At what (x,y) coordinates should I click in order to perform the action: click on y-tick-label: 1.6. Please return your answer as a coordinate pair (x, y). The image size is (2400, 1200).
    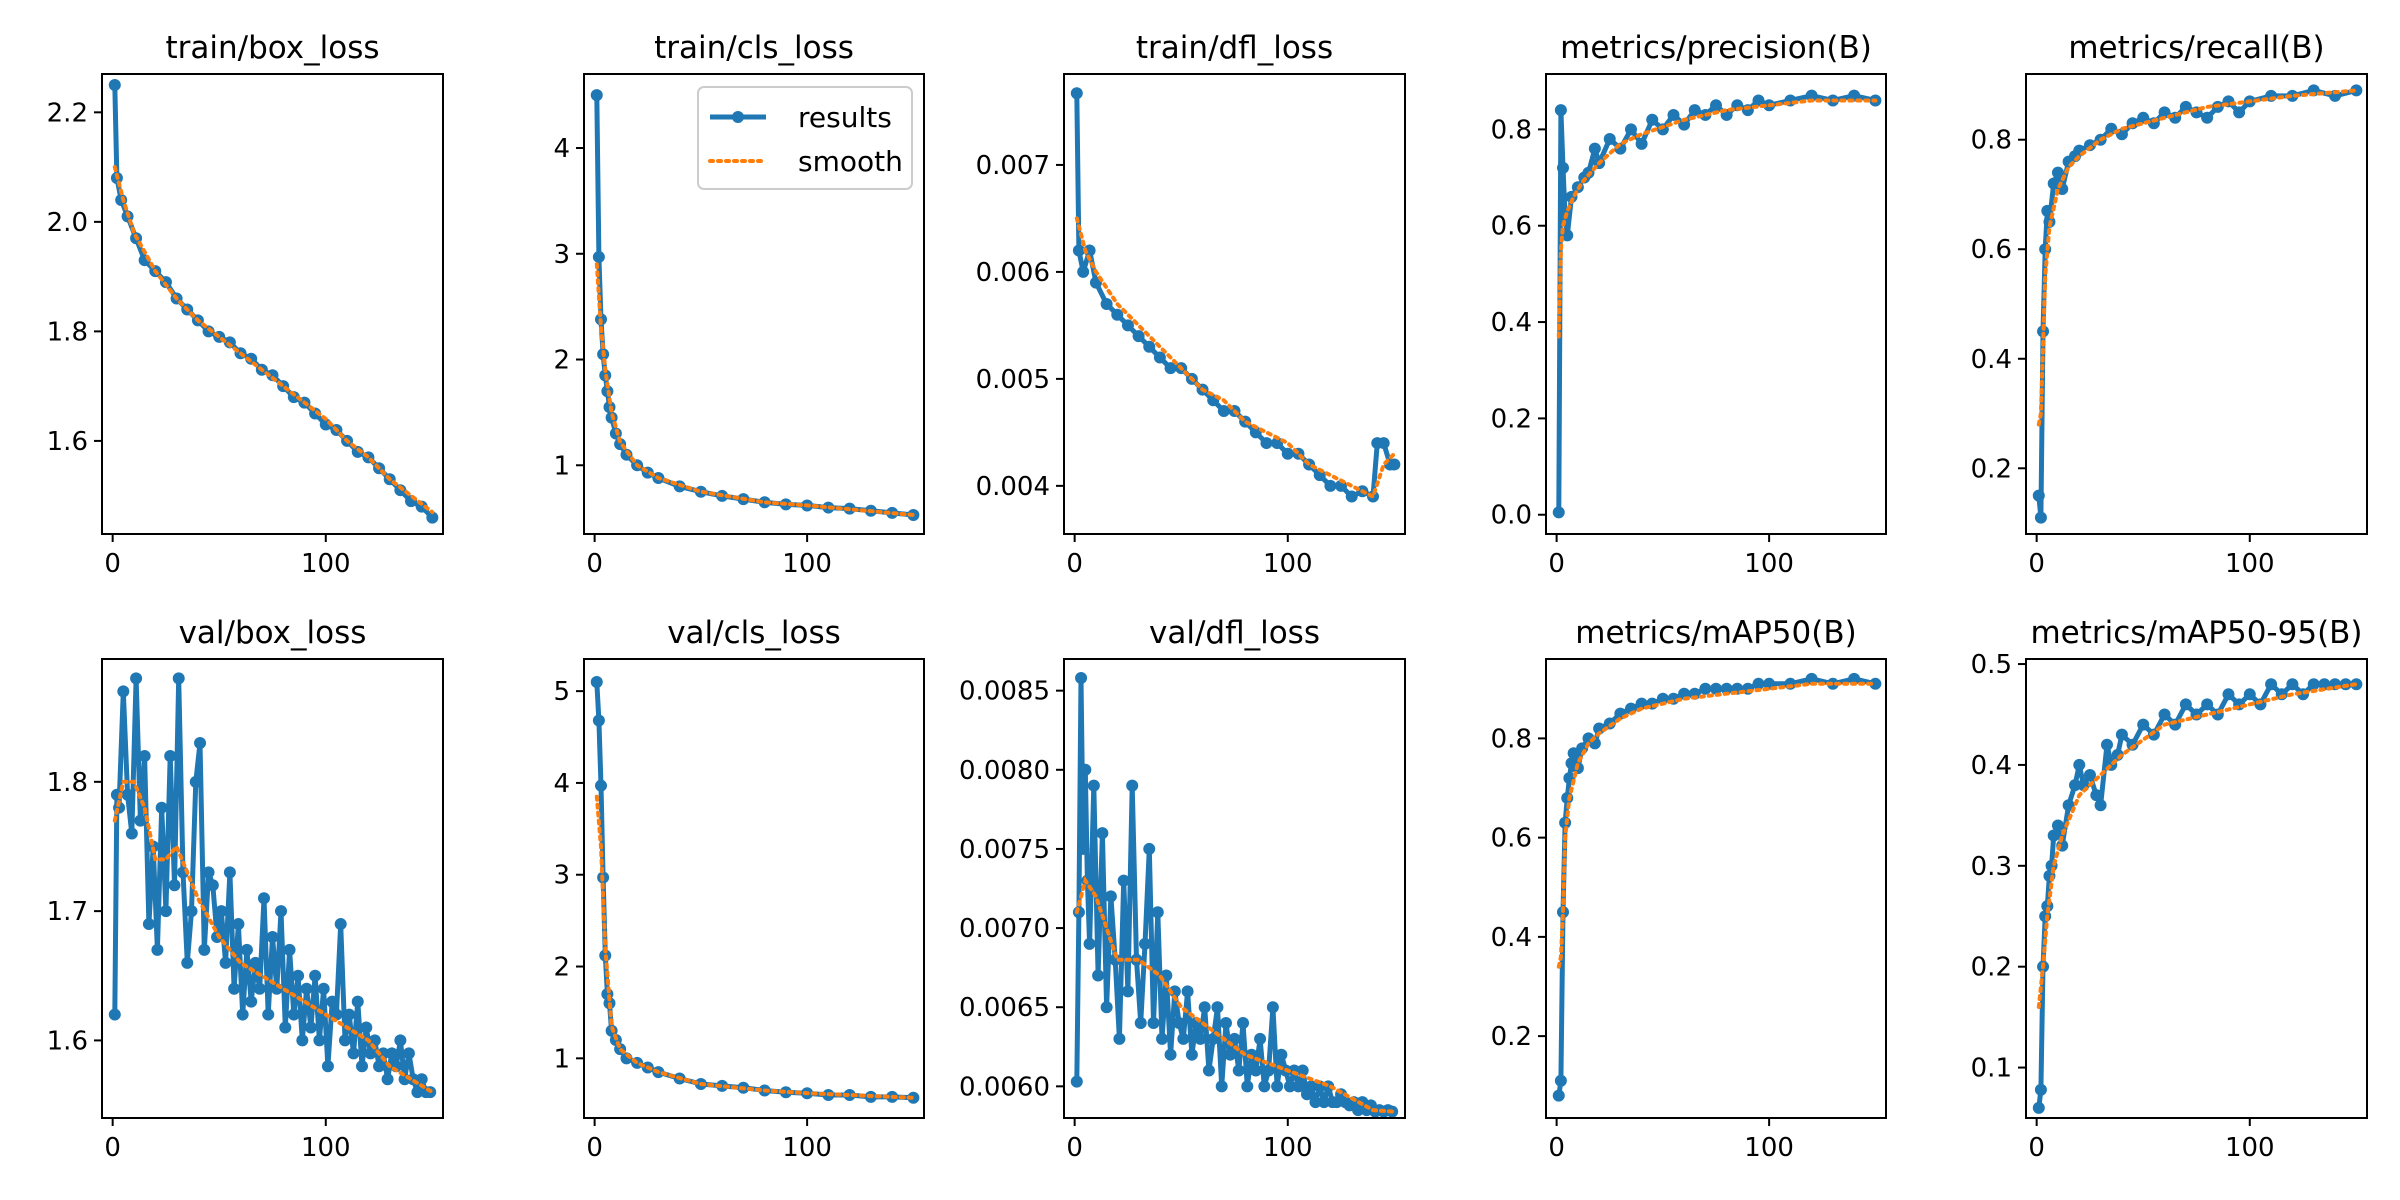
    Looking at the image, I should click on (67, 1041).